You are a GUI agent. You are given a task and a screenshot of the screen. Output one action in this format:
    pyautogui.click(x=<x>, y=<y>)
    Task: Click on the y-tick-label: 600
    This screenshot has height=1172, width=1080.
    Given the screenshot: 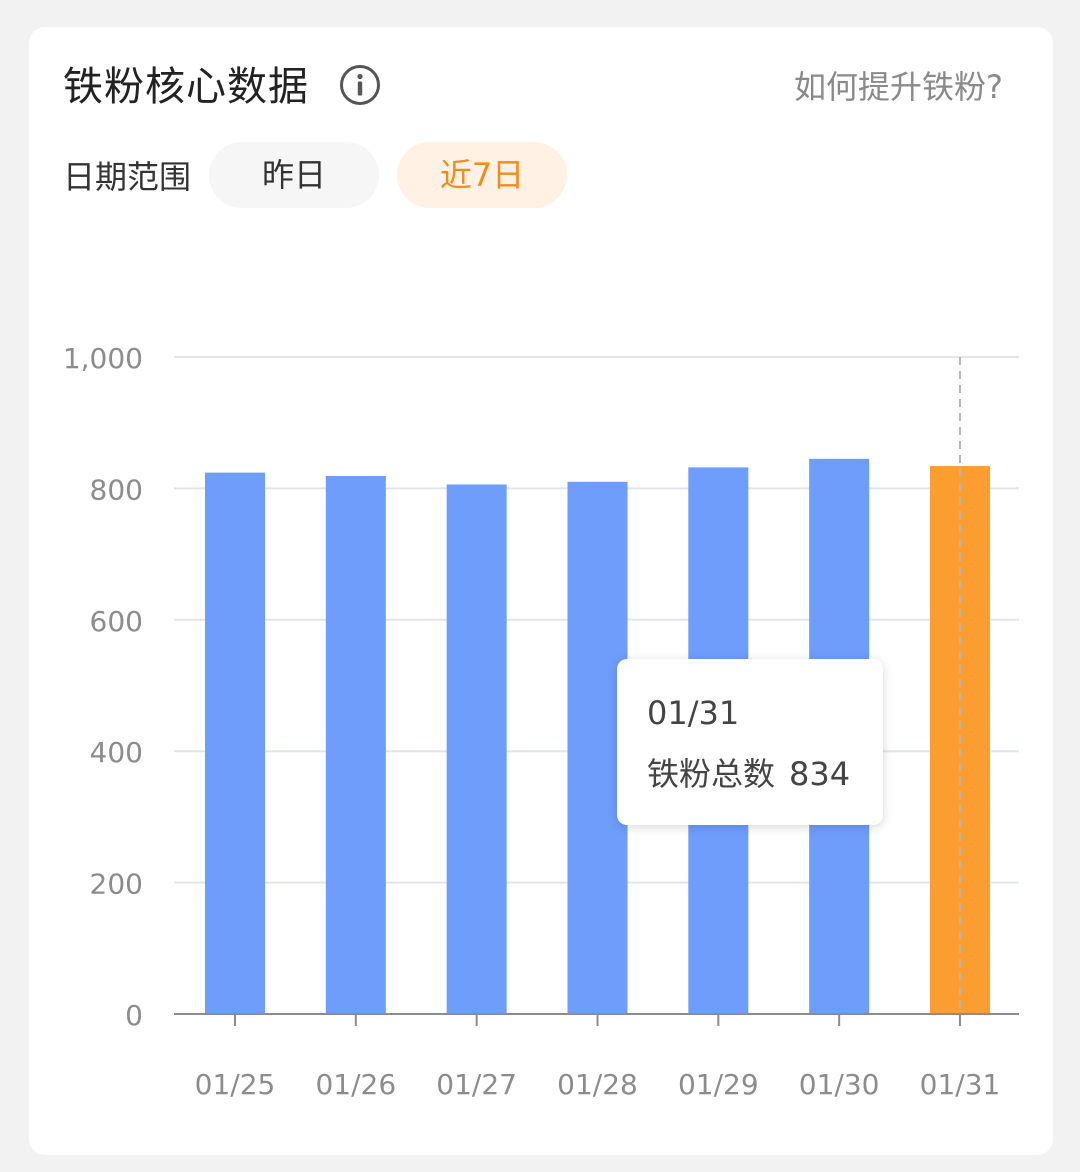 What is the action you would take?
    pyautogui.click(x=116, y=621)
    